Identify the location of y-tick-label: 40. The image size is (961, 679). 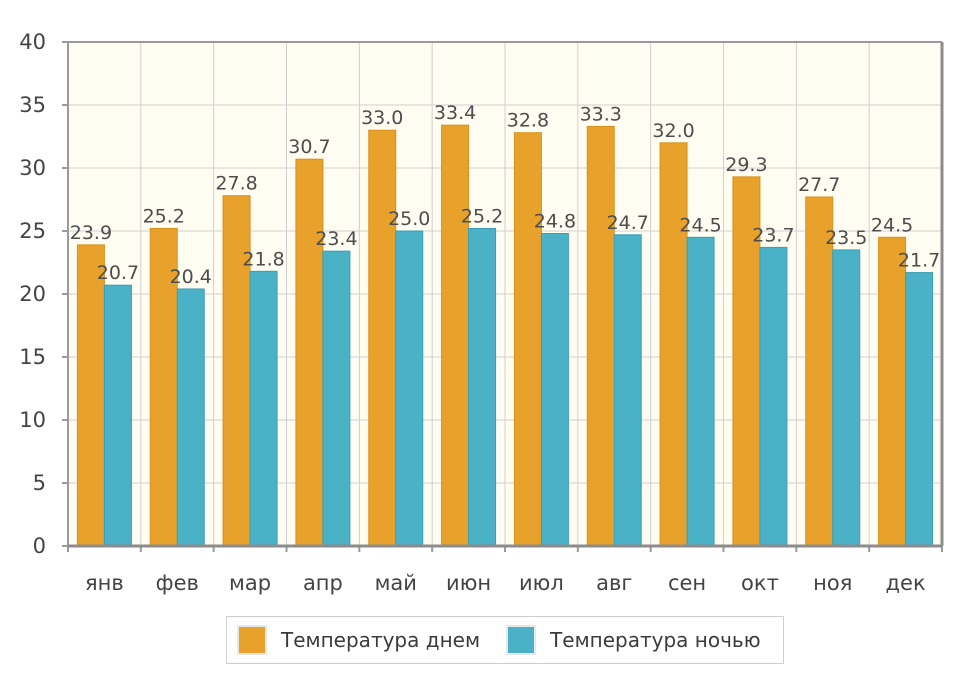
(32, 42).